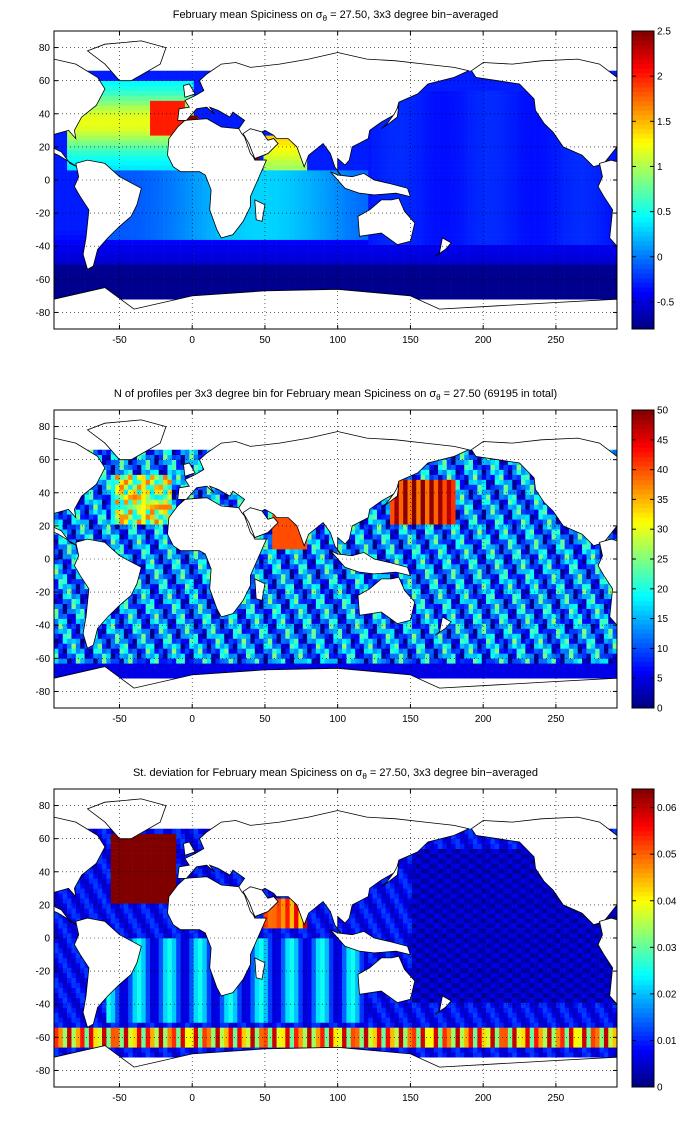 Image resolution: width=696 pixels, height=1140 pixels. What do you see at coordinates (667, 855) in the screenshot?
I see `colorbar-tick-label: 0.05` at bounding box center [667, 855].